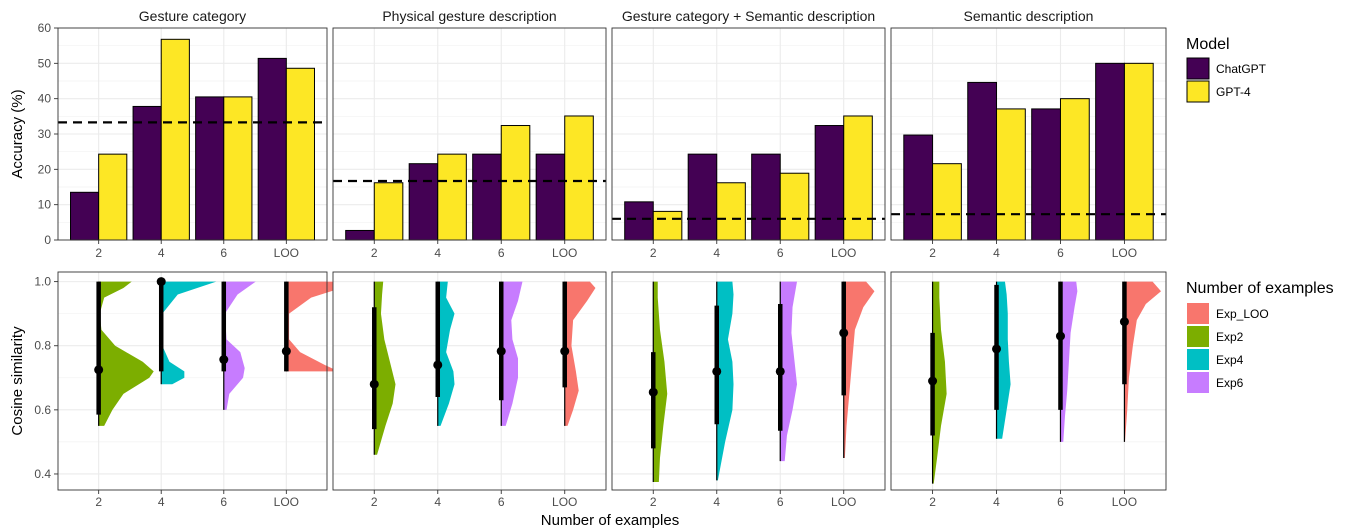  What do you see at coordinates (1029, 16) in the screenshot?
I see `panel-title: Semantic description` at bounding box center [1029, 16].